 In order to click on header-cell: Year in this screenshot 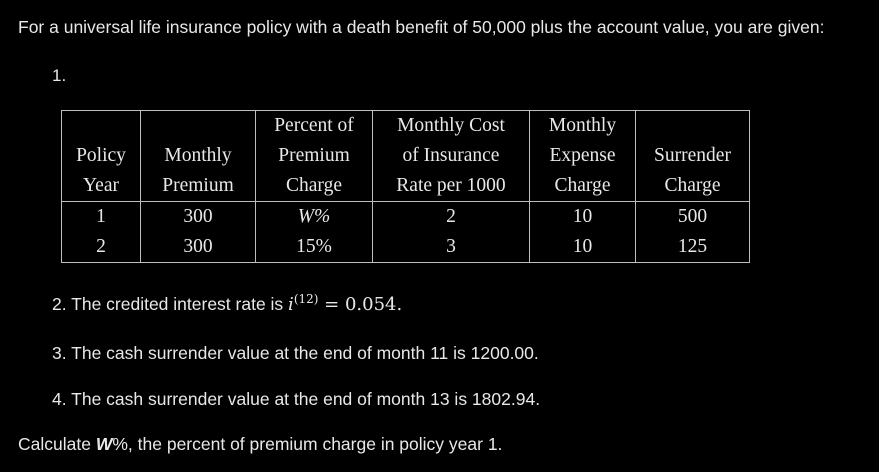, I will do `click(101, 186)`.